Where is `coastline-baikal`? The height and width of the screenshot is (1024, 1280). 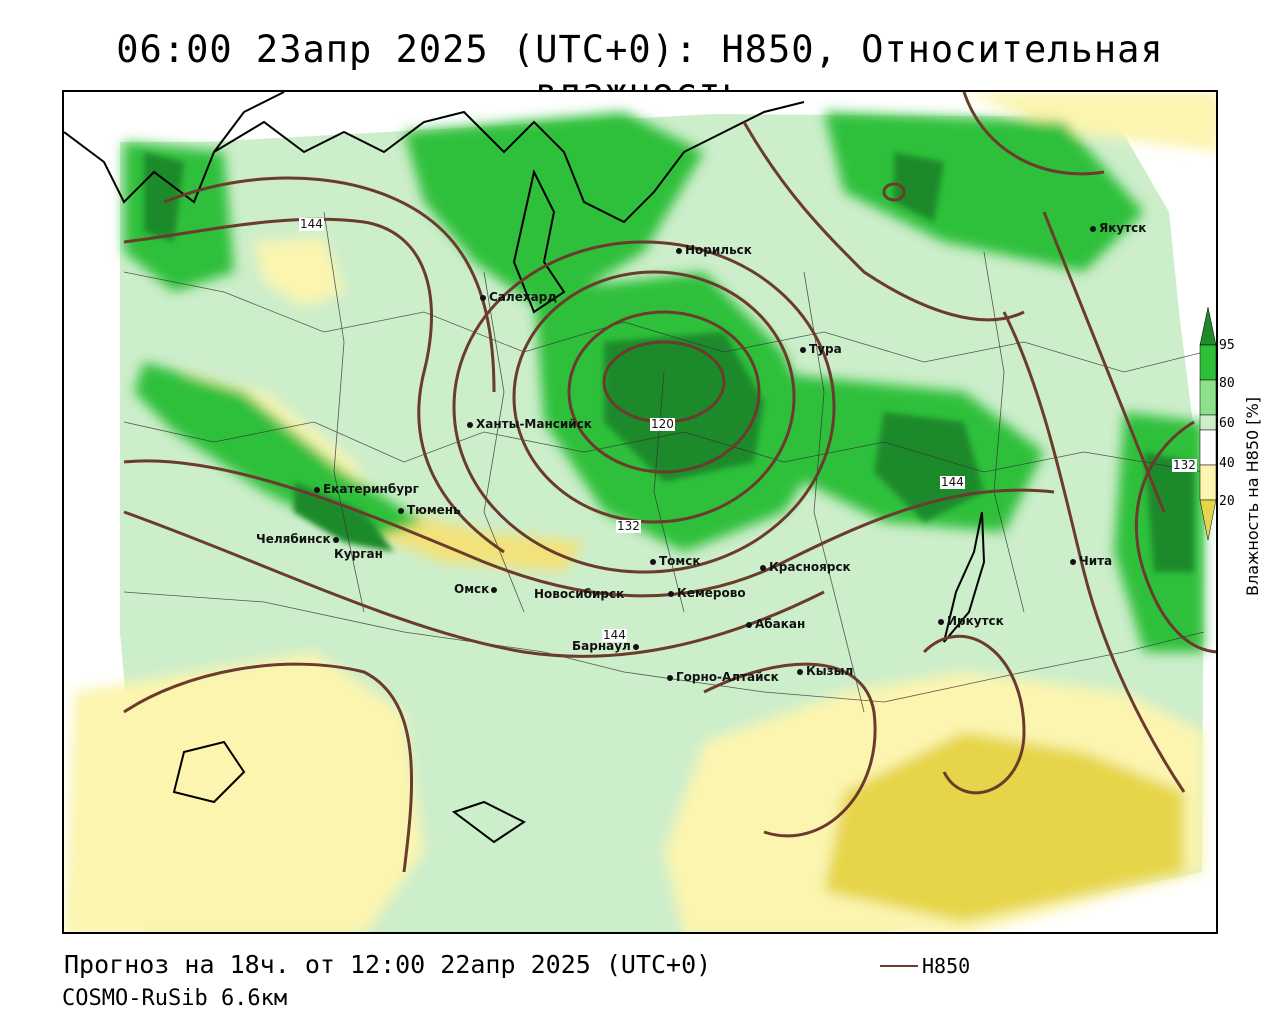
coastline-baikal is located at coordinates (964, 577).